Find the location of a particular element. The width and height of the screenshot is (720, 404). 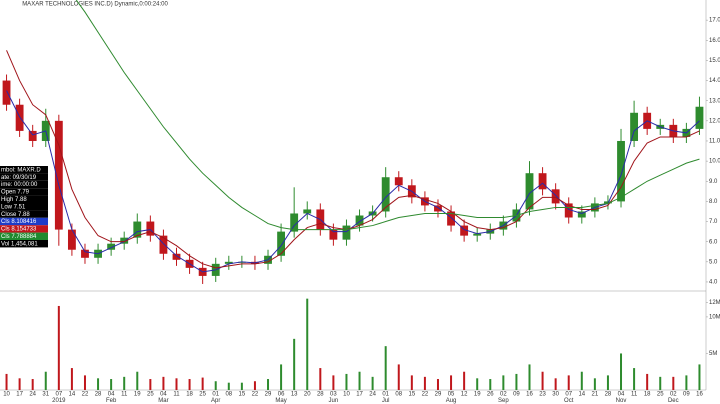

panel-text: ate: 09/30/19 is located at coordinates (19, 178).